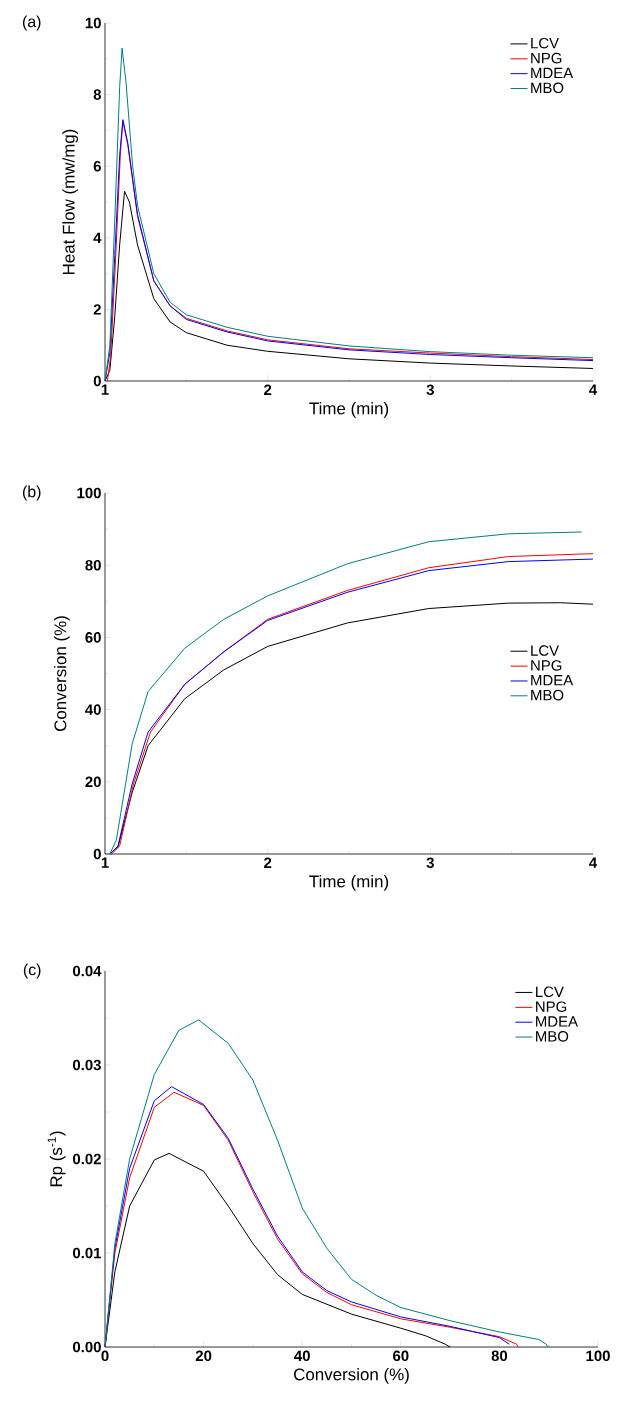  Describe the element at coordinates (93, 565) in the screenshot. I see `y-tick-label: 80` at that location.